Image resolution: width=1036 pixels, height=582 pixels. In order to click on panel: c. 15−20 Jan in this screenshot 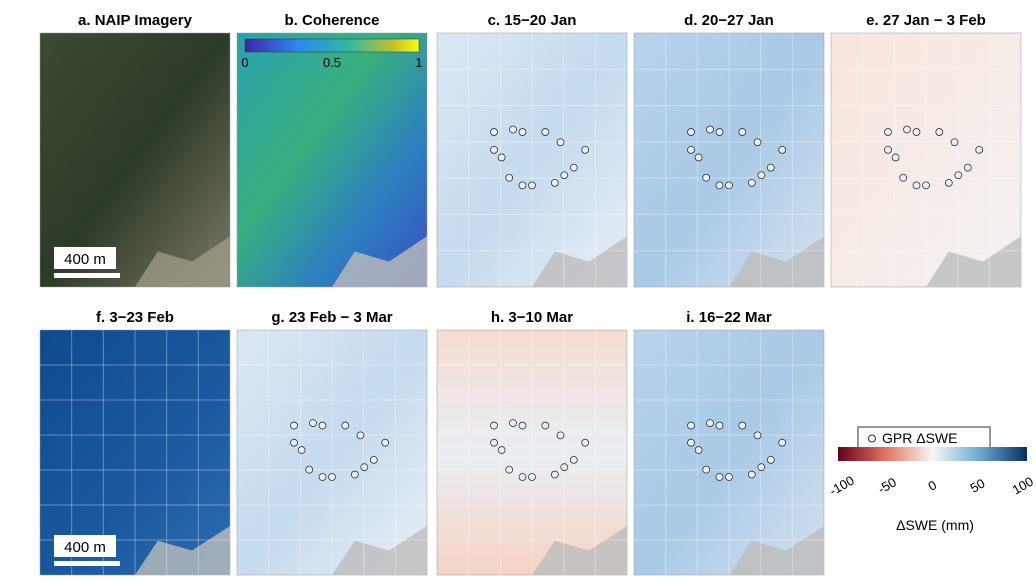, I will do `click(532, 150)`.